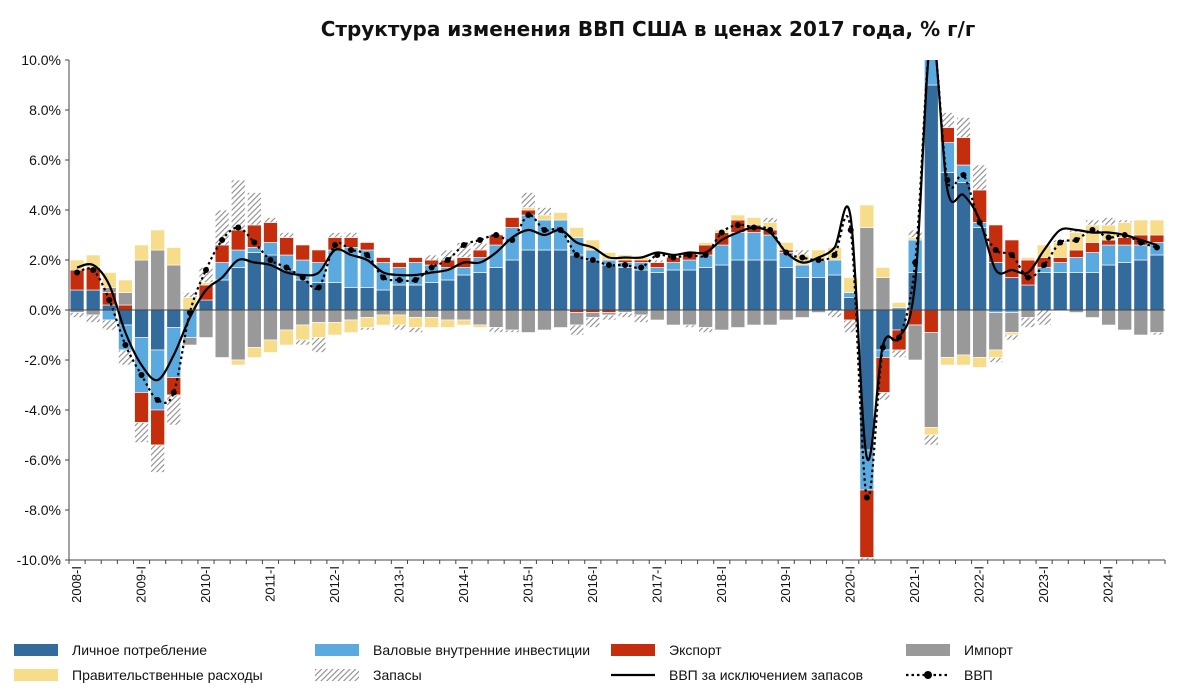 The image size is (1200, 692). Describe the element at coordinates (335, 296) in the screenshot. I see `bar-consumption-2012-I` at that location.